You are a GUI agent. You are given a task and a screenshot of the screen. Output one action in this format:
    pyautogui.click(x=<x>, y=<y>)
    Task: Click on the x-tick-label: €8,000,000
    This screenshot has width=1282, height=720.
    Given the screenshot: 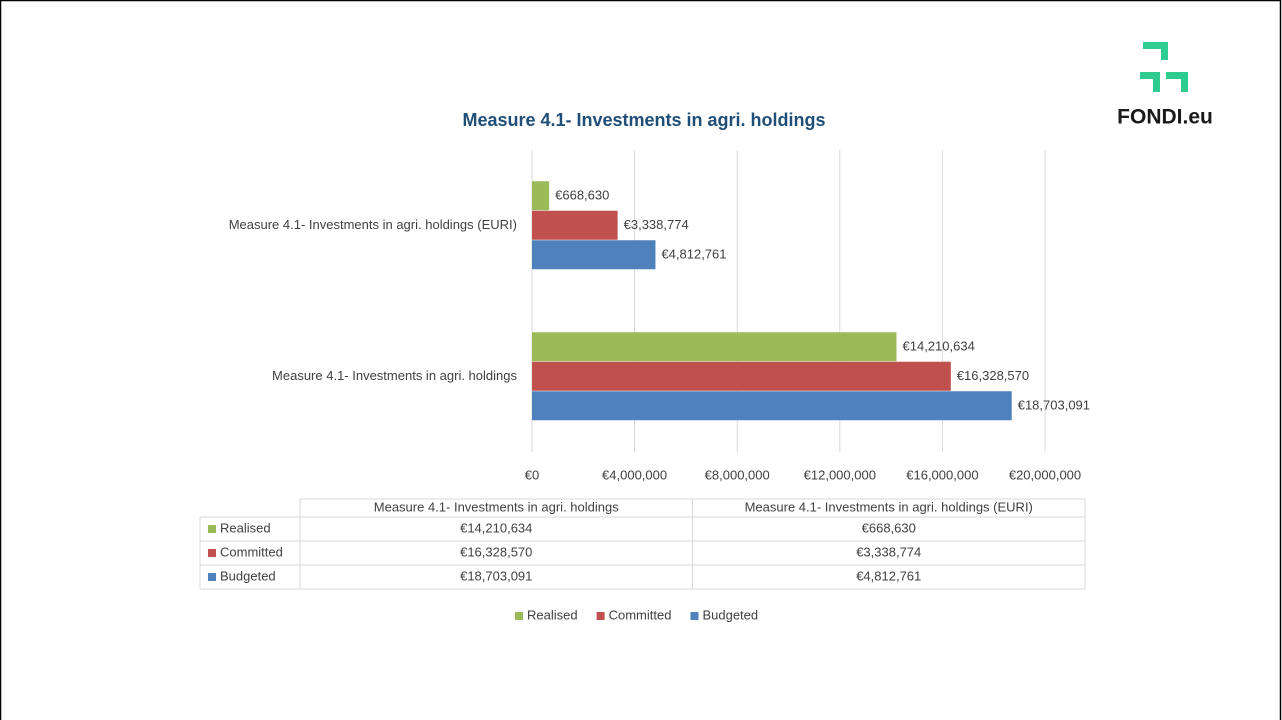 What is the action you would take?
    pyautogui.click(x=737, y=474)
    